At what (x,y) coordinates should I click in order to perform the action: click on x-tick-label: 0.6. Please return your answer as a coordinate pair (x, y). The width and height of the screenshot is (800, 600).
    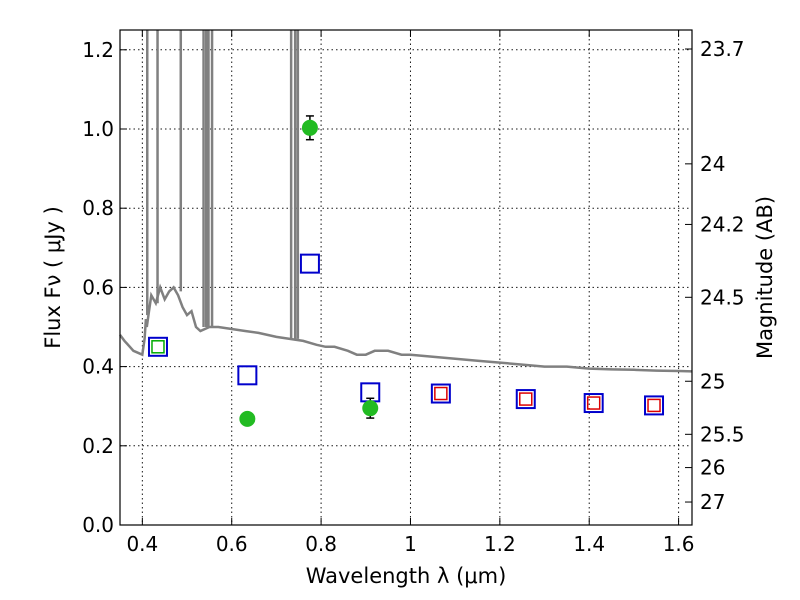
    Looking at the image, I should click on (232, 544).